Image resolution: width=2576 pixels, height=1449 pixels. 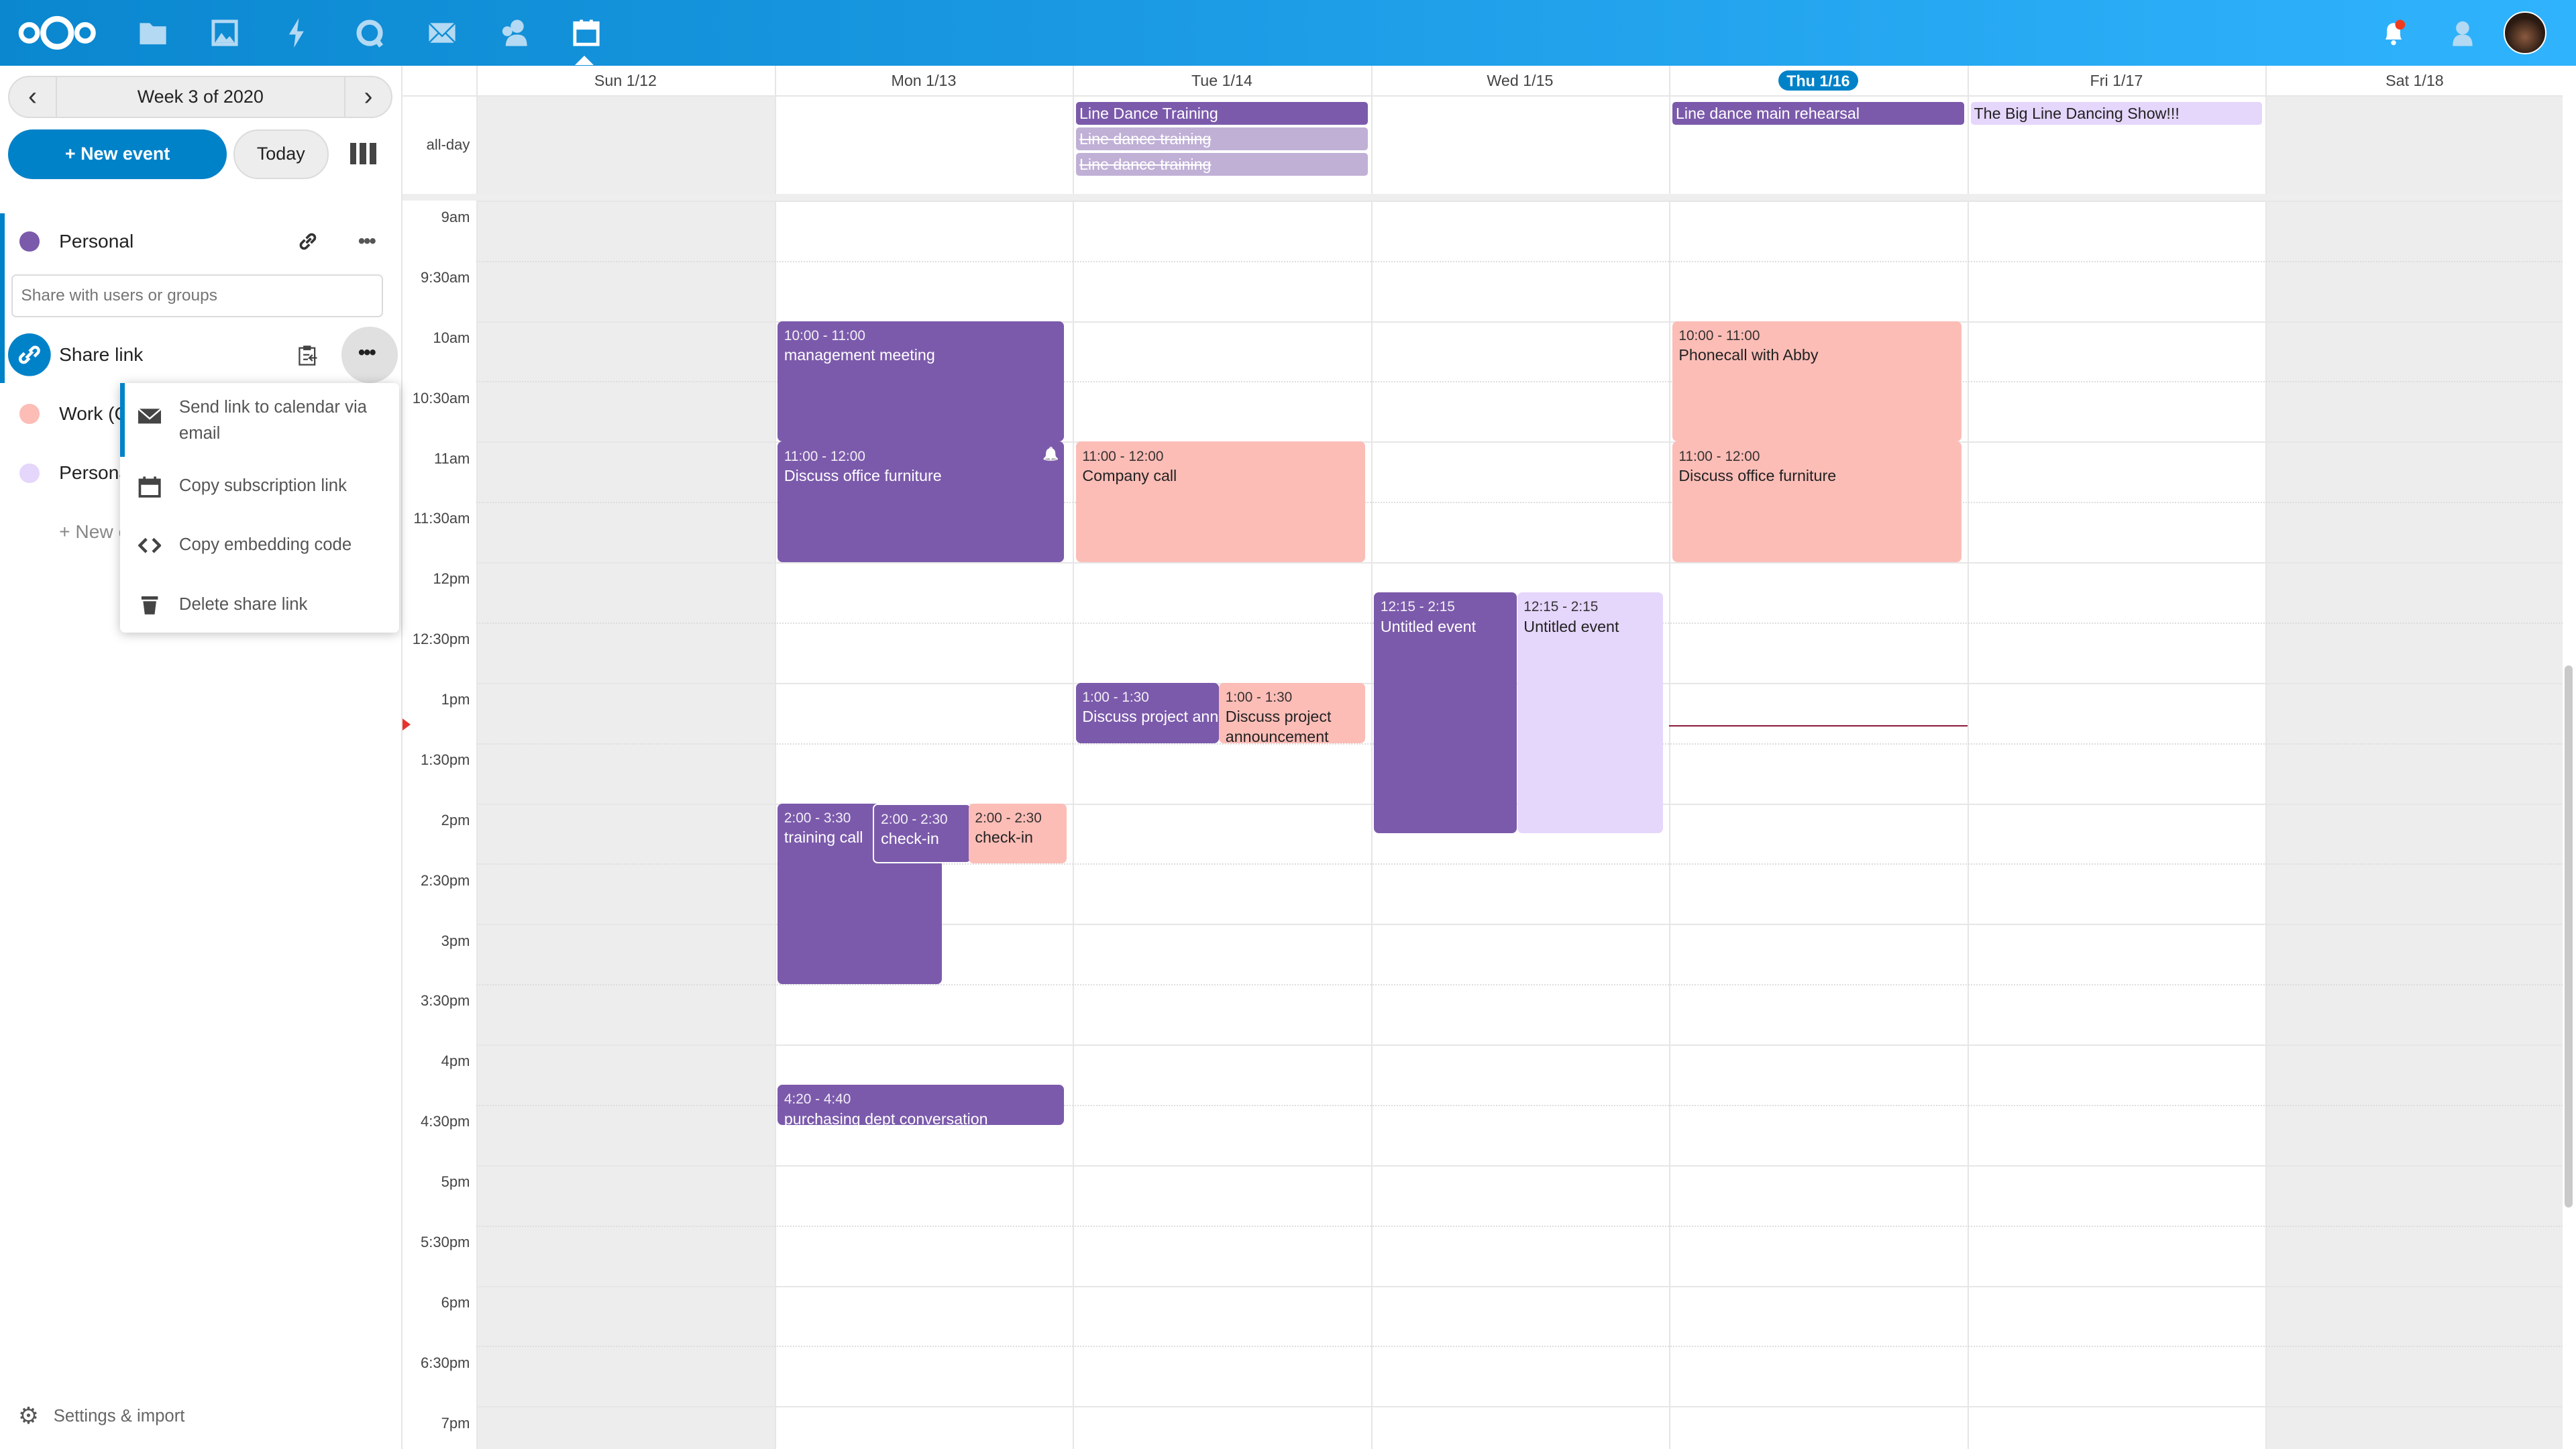 What do you see at coordinates (445, 759) in the screenshot?
I see `time-label: 1:30pm` at bounding box center [445, 759].